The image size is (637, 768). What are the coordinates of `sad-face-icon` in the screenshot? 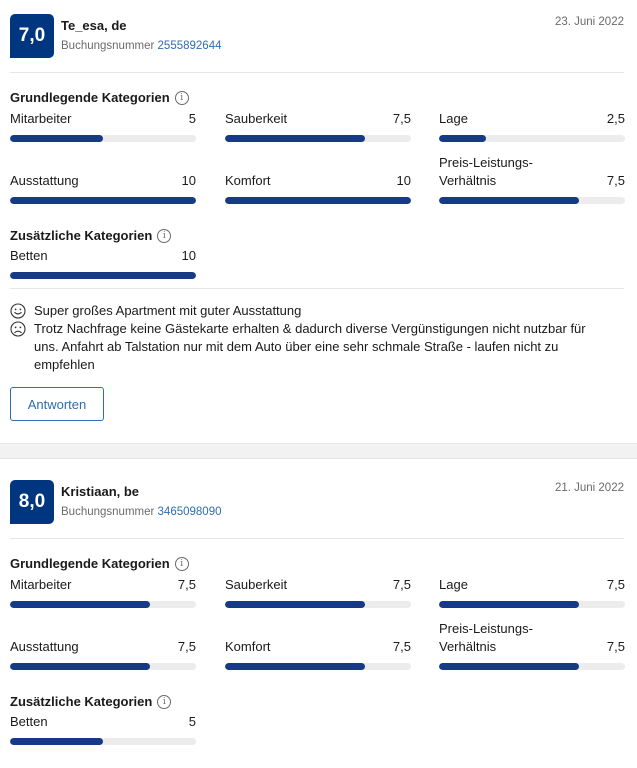 It's located at (18, 329).